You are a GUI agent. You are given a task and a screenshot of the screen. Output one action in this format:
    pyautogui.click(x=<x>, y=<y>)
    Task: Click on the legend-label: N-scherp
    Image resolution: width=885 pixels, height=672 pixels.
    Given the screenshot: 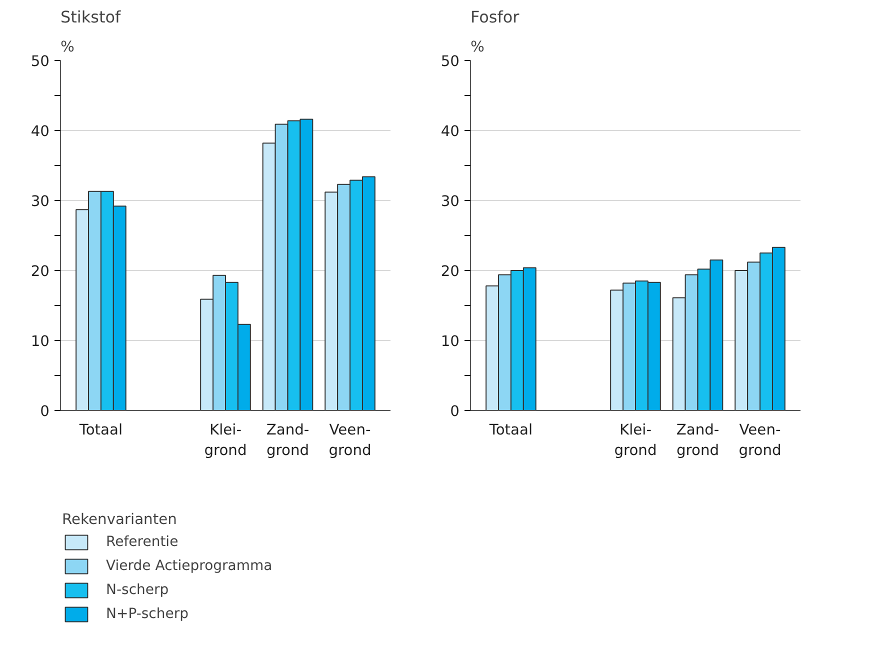 What is the action you would take?
    pyautogui.click(x=137, y=590)
    